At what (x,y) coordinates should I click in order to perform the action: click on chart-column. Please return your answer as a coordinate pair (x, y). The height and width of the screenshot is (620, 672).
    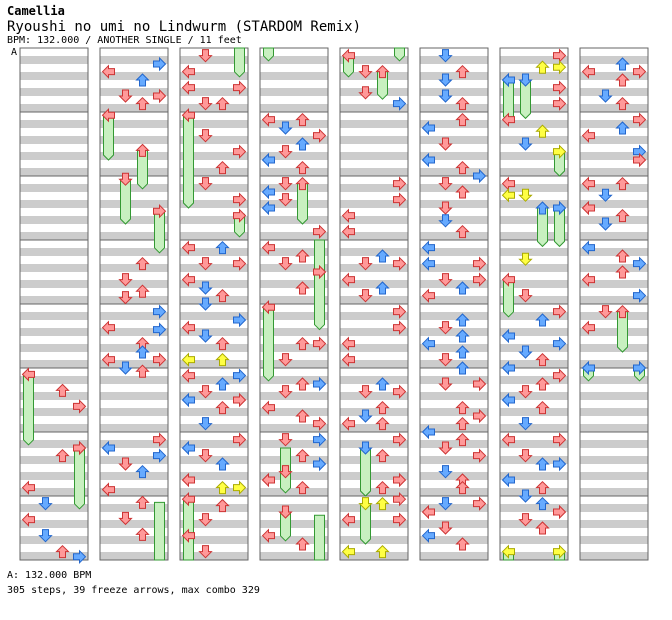
    Looking at the image, I should click on (54, 306).